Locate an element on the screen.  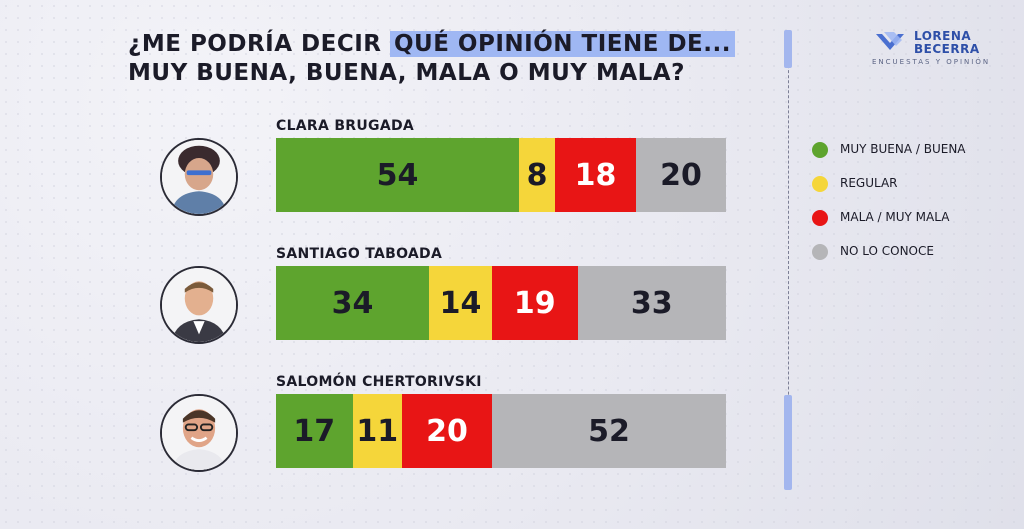
bar-segment: 11 is located at coordinates (377, 431).